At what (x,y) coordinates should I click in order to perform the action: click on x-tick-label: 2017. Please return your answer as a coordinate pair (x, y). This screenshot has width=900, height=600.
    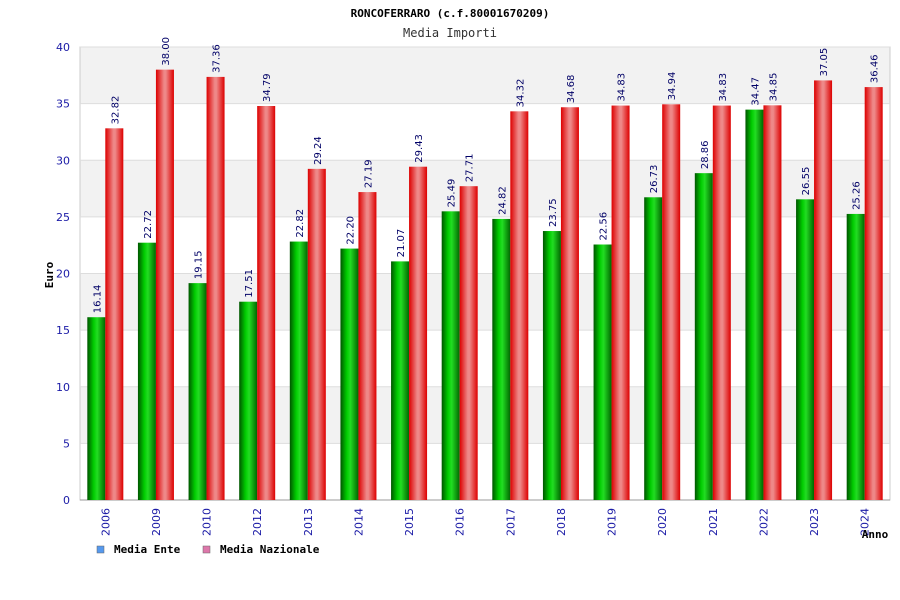
    Looking at the image, I should click on (510, 522).